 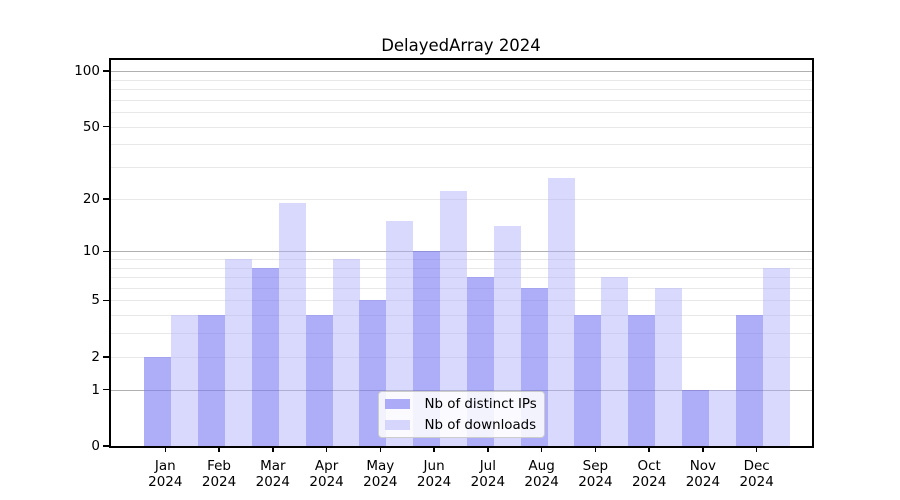 I want to click on x-tick-mark-jun, so click(x=434, y=449).